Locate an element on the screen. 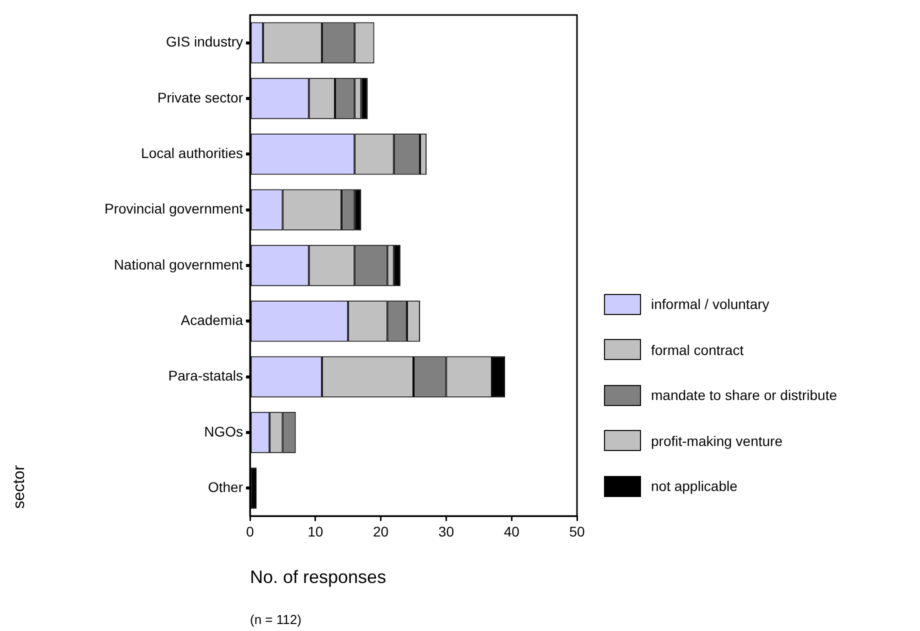  y-tick-label: Para-statals is located at coordinates (205, 376).